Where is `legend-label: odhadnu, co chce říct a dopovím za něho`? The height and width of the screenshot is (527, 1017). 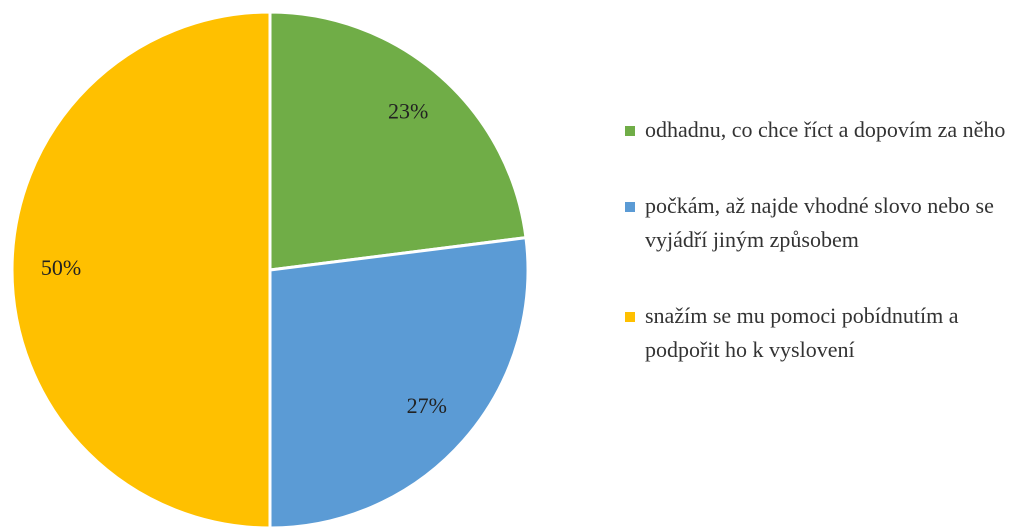
legend-label: odhadnu, co chce říct a dopovím za něho is located at coordinates (825, 129).